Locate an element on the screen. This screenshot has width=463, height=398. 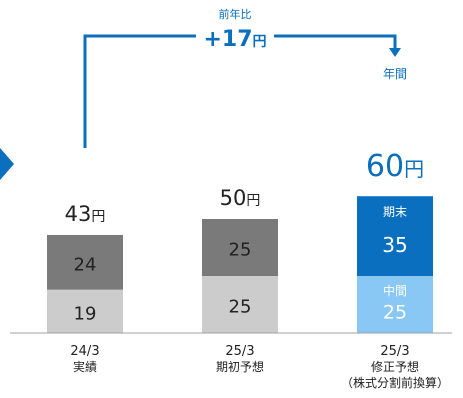
yoy-label-bg is located at coordinates (235, 30).